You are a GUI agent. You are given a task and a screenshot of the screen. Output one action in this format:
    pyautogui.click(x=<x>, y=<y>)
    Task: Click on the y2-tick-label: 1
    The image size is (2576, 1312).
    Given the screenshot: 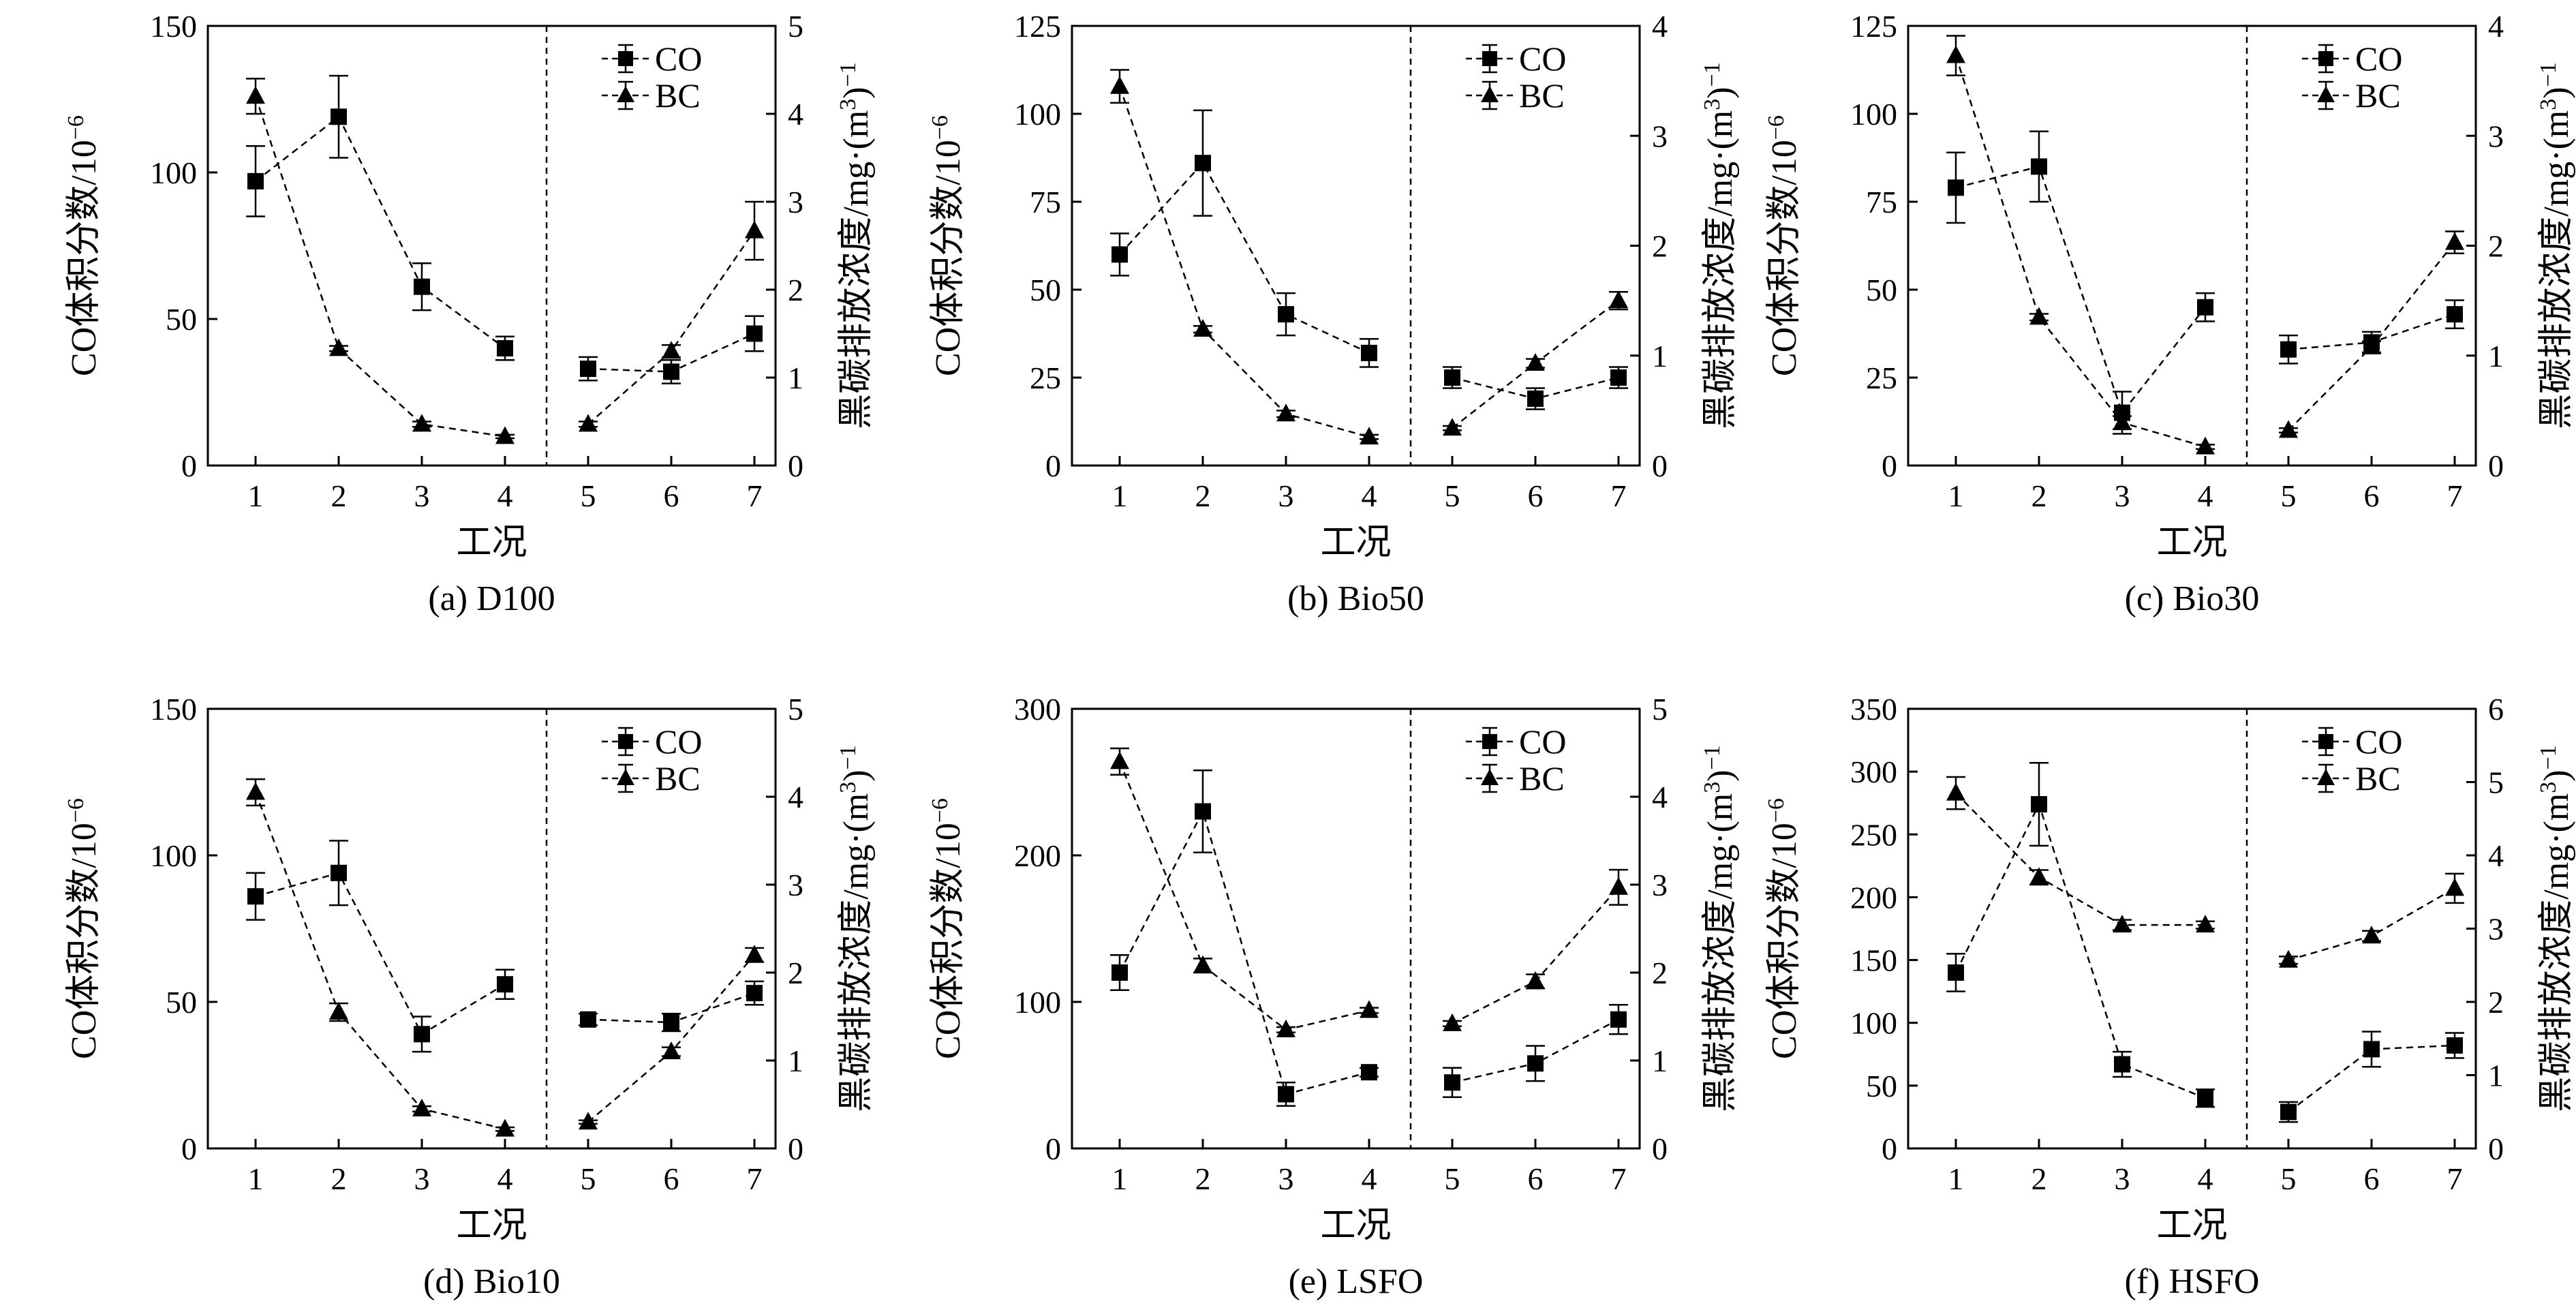 What is the action you would take?
    pyautogui.click(x=795, y=378)
    